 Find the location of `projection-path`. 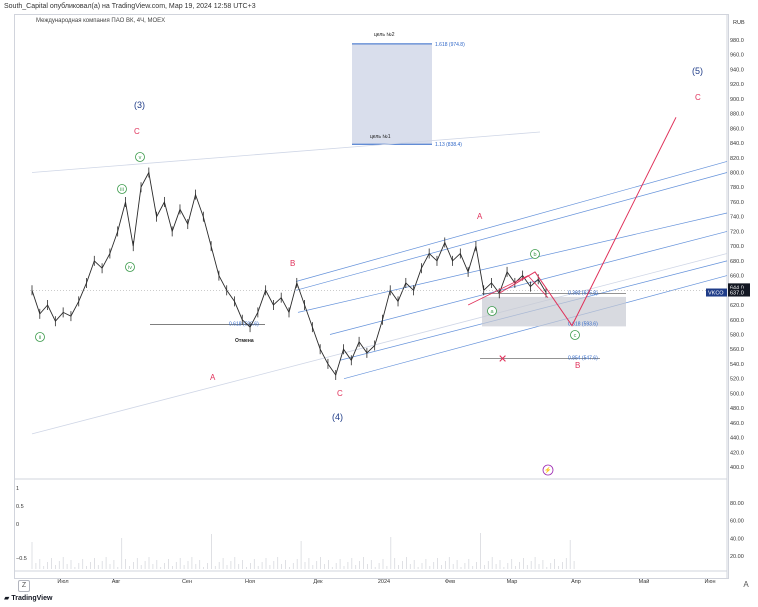

projection-path is located at coordinates (588, 222).